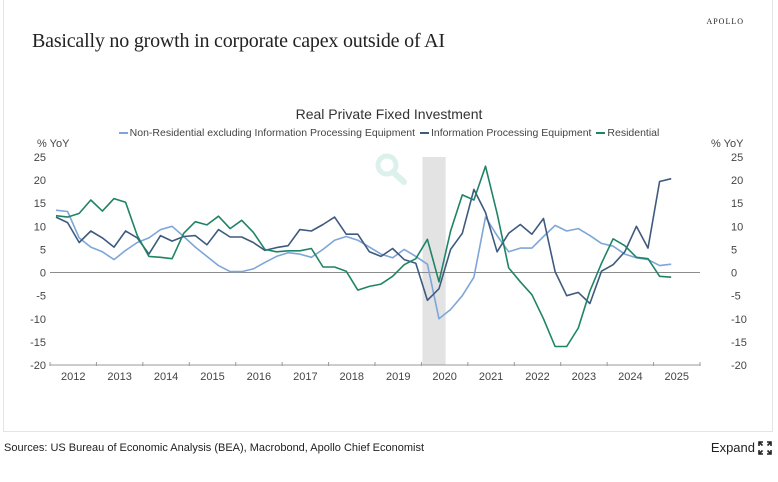  I want to click on expand-button: Expand, so click(741, 447).